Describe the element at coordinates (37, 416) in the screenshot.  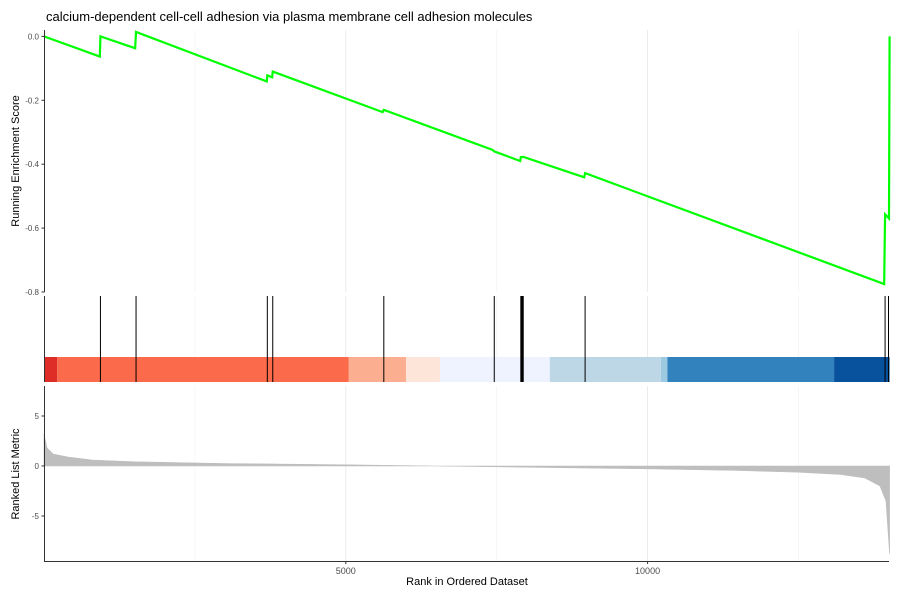
I see `ranked-list-y-tick-label: 5` at that location.